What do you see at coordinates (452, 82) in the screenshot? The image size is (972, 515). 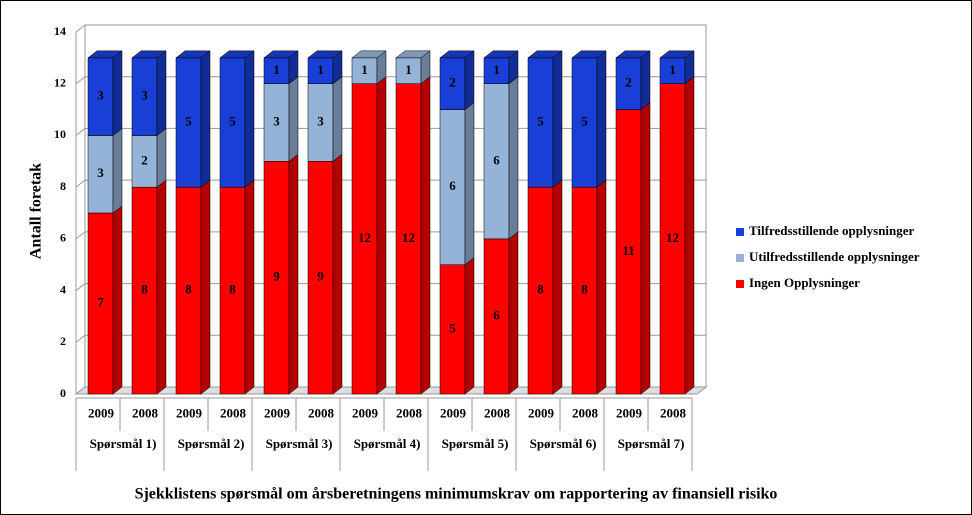 I see `value-label: 2` at bounding box center [452, 82].